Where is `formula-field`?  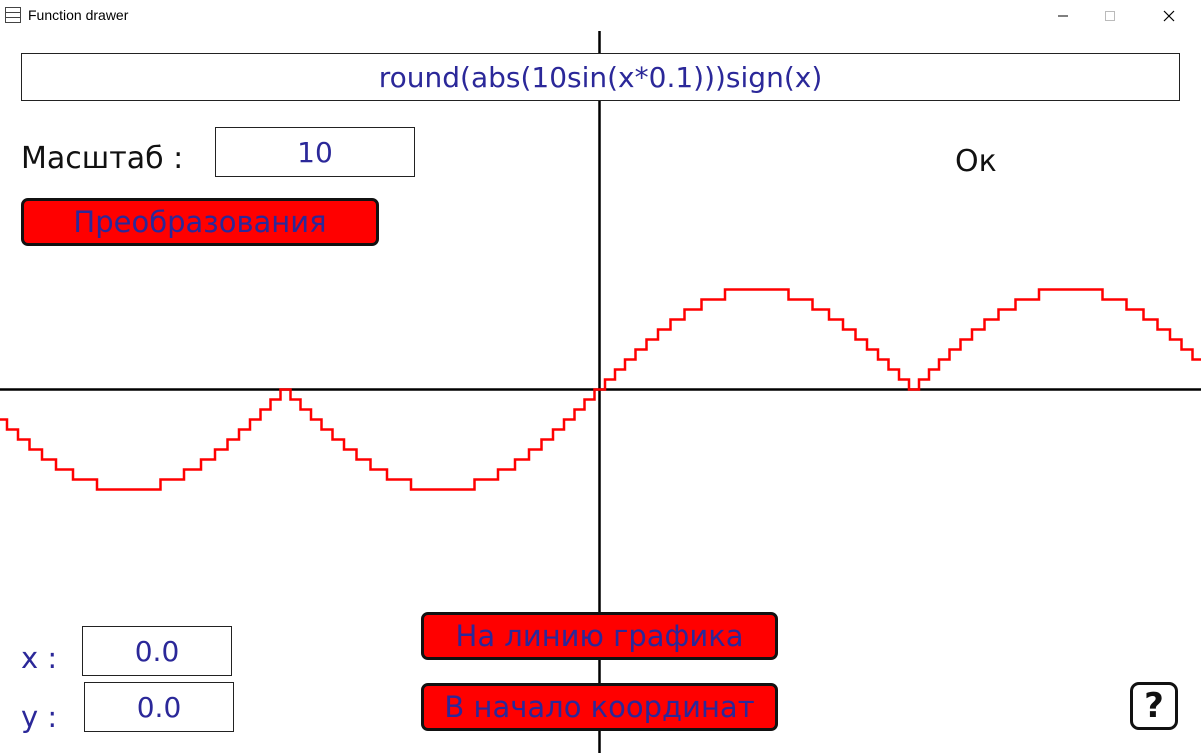 formula-field is located at coordinates (600, 77).